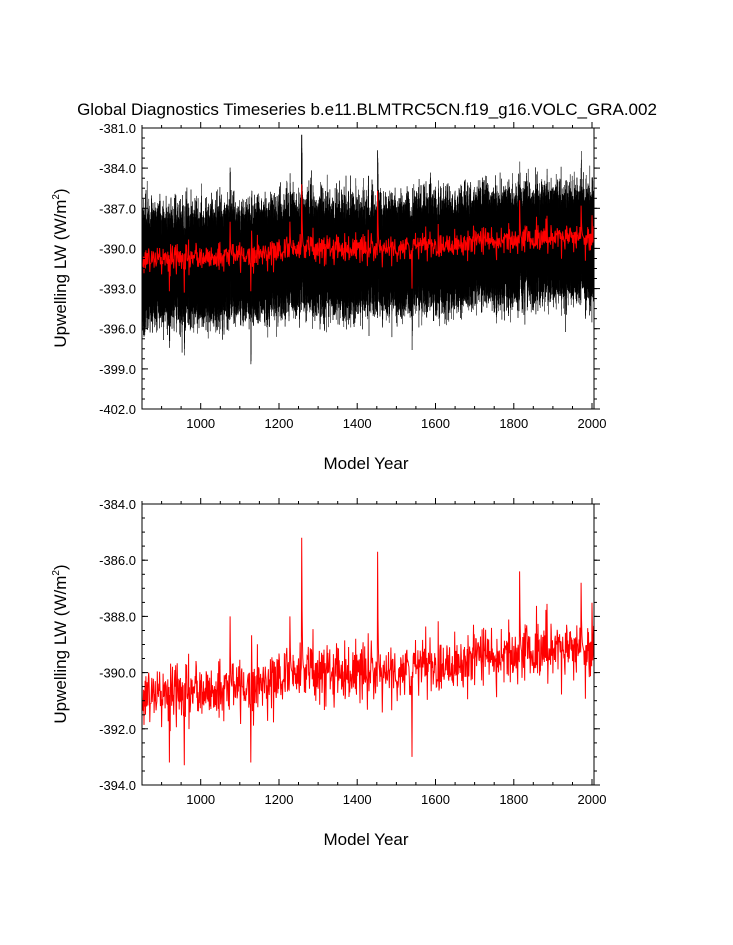 This screenshot has height=945, width=733. I want to click on bottom-y-tick-label: -384.0, so click(117, 504).